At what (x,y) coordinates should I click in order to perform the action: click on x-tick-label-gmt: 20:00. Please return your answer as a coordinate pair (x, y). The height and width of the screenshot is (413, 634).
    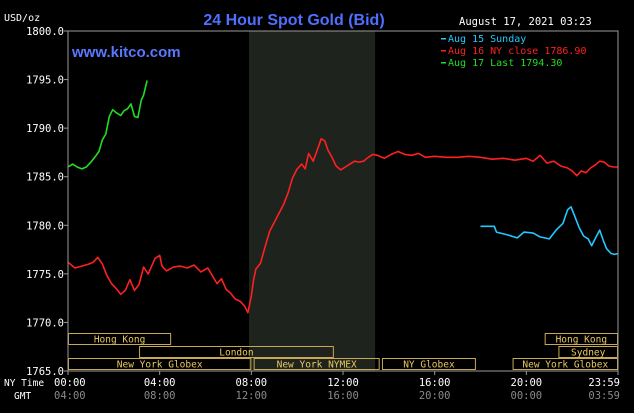
    Looking at the image, I should click on (435, 396).